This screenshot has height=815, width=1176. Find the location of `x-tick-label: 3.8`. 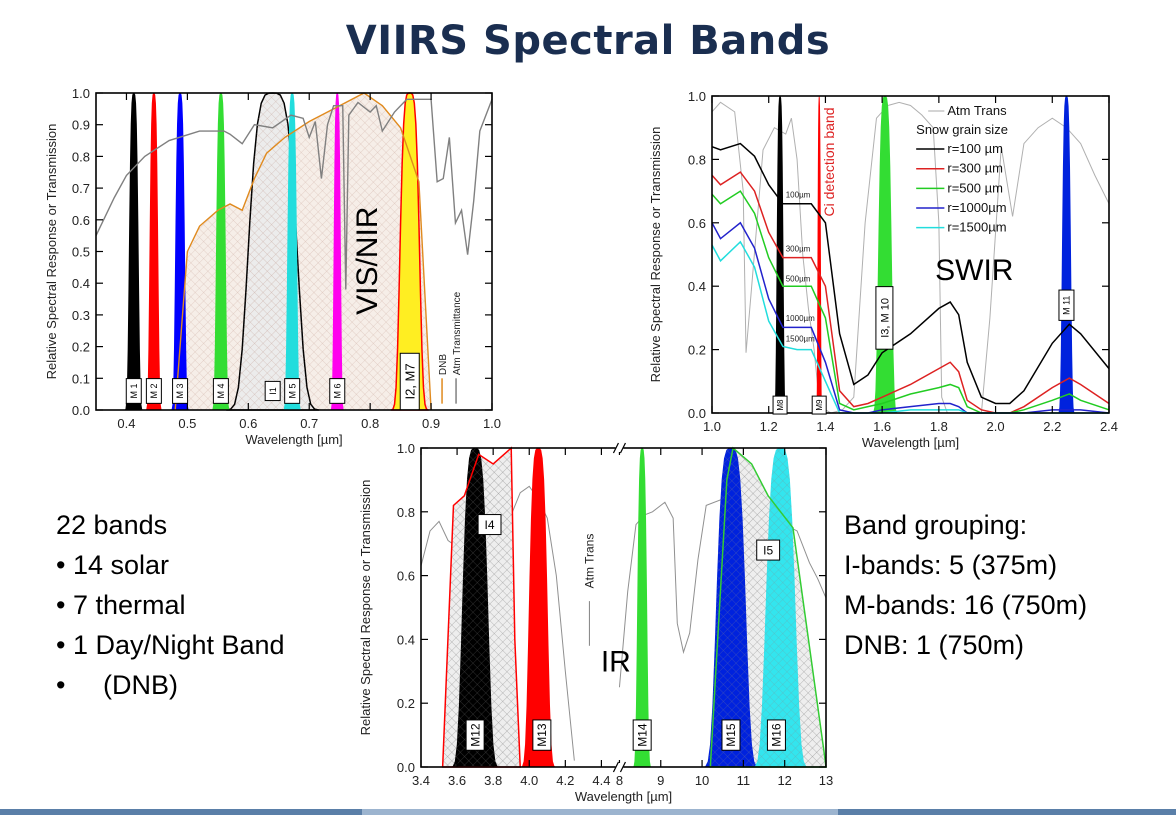

x-tick-label: 3.8 is located at coordinates (493, 780).